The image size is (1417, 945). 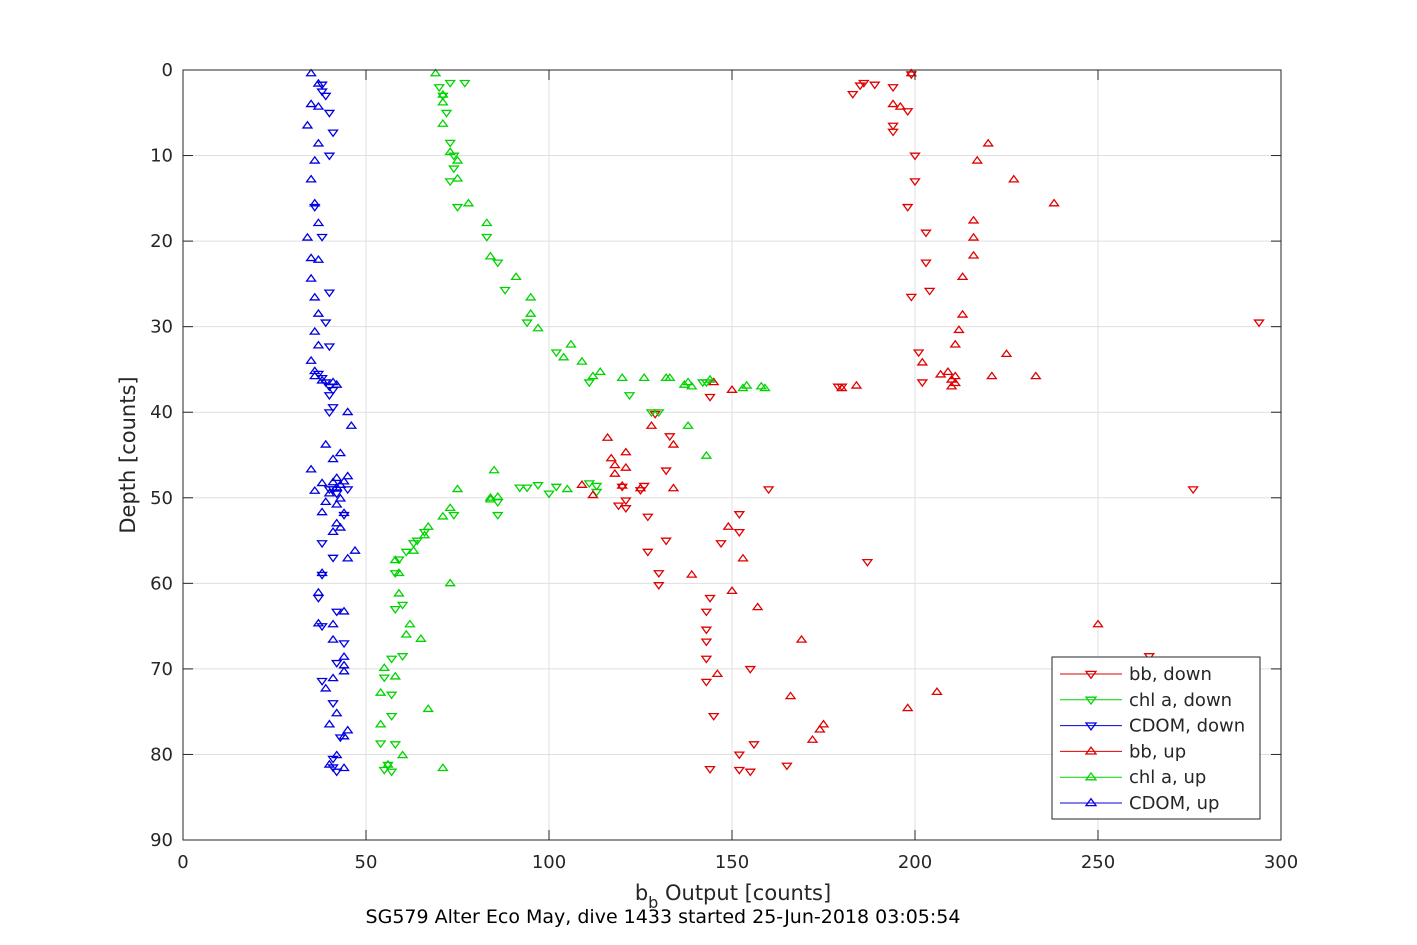 What do you see at coordinates (161, 840) in the screenshot?
I see `y-tick-label: 90` at bounding box center [161, 840].